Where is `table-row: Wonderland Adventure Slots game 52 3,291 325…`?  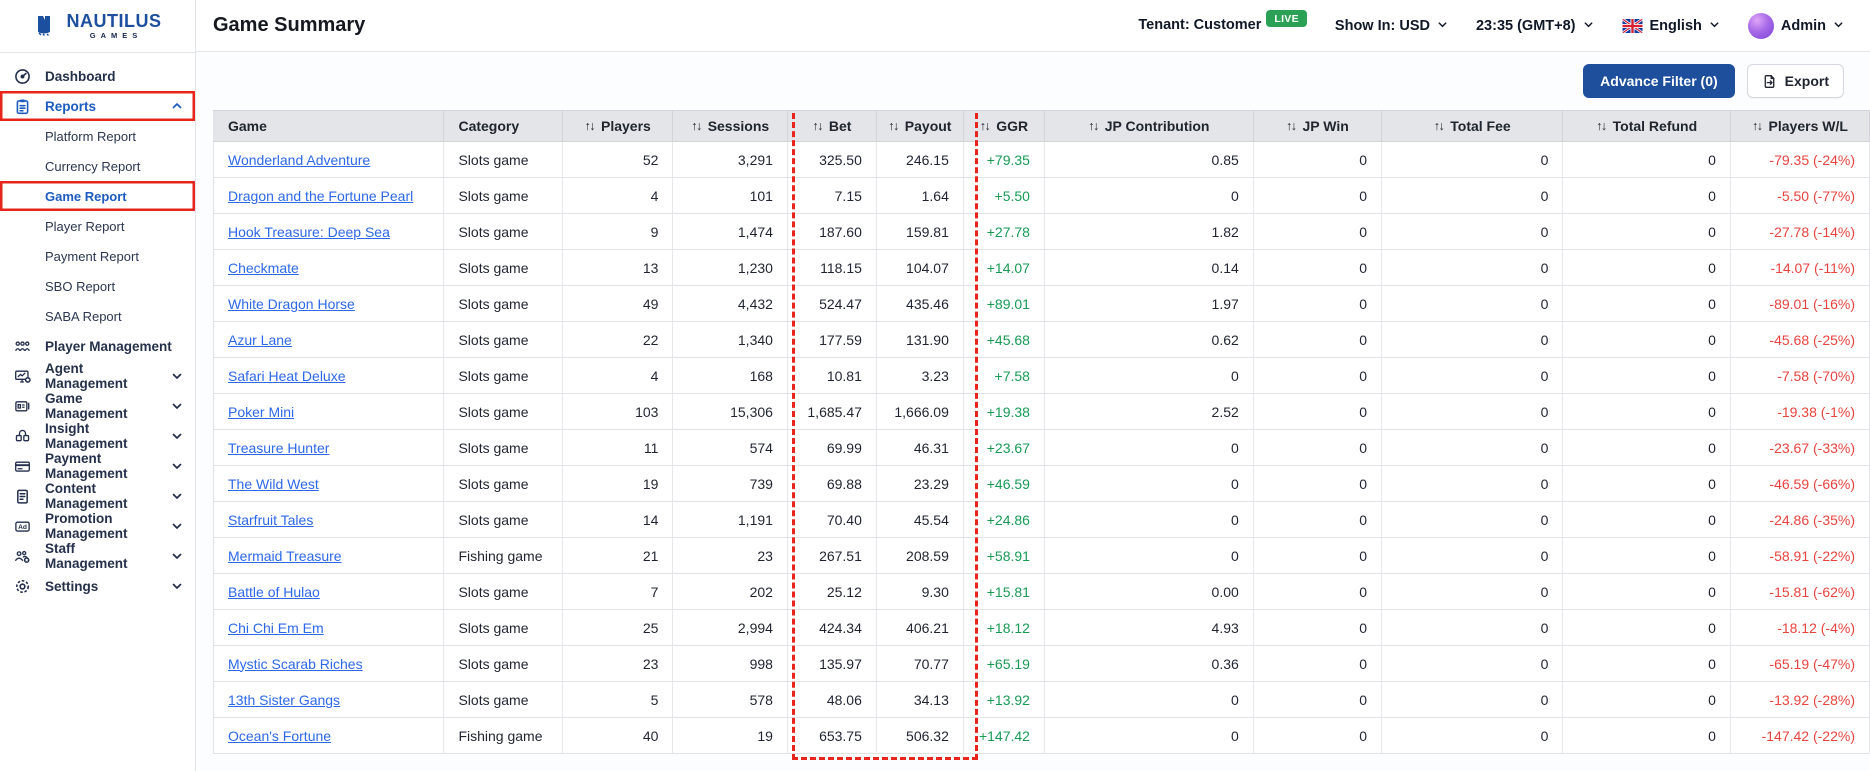
table-row: Wonderland Adventure Slots game 52 3,291 325… is located at coordinates (1041, 160).